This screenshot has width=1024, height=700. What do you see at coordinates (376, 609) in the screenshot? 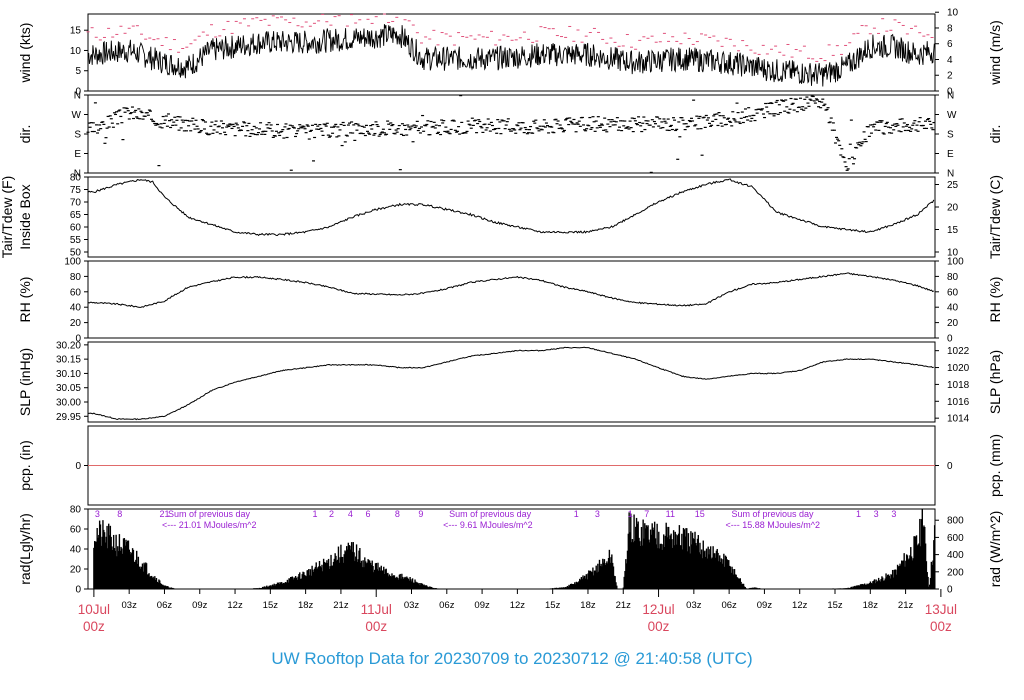
I see `x-date-label: 11Jul` at bounding box center [376, 609].